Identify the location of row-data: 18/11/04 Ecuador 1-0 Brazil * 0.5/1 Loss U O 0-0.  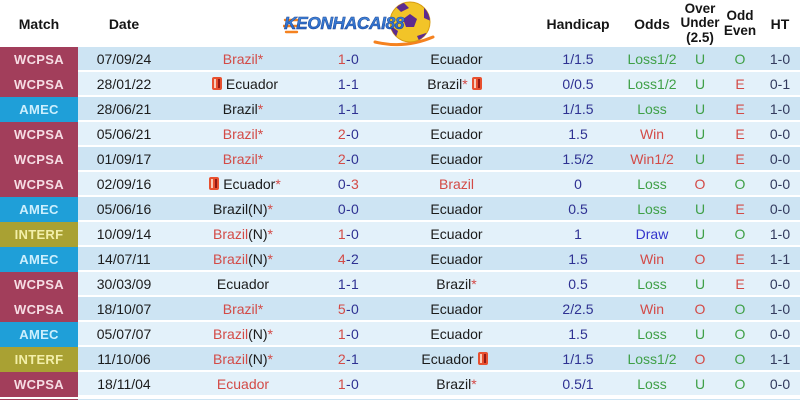
(439, 384).